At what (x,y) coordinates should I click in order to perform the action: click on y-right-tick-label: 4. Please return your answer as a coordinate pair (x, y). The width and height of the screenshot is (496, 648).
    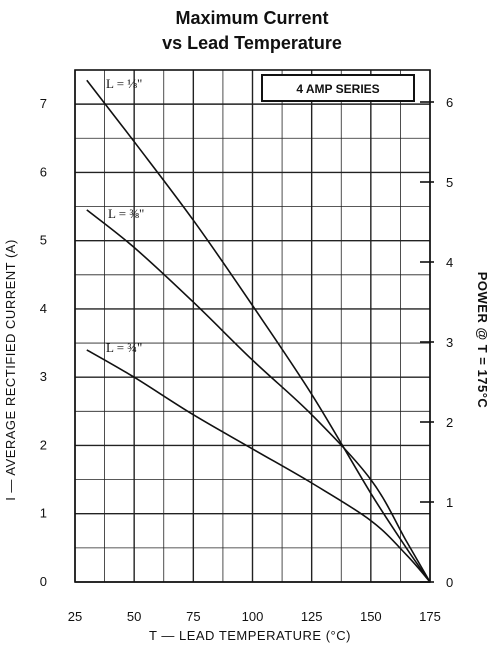
    Looking at the image, I should click on (449, 262).